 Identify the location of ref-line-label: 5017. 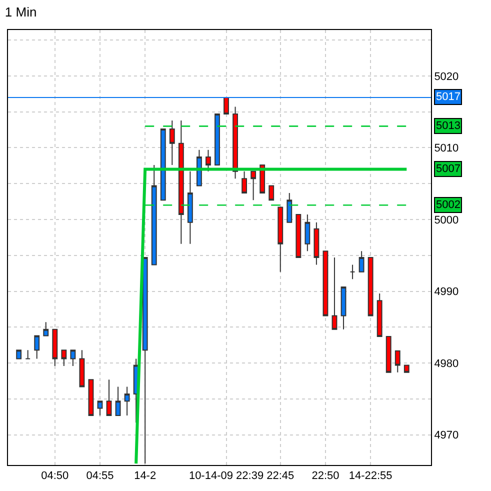
(448, 97).